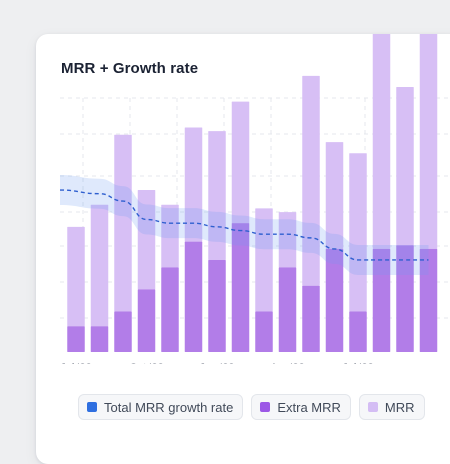 Image resolution: width=450 pixels, height=464 pixels. Describe the element at coordinates (146, 363) in the screenshot. I see `x-tick-label: Oct '22` at that location.